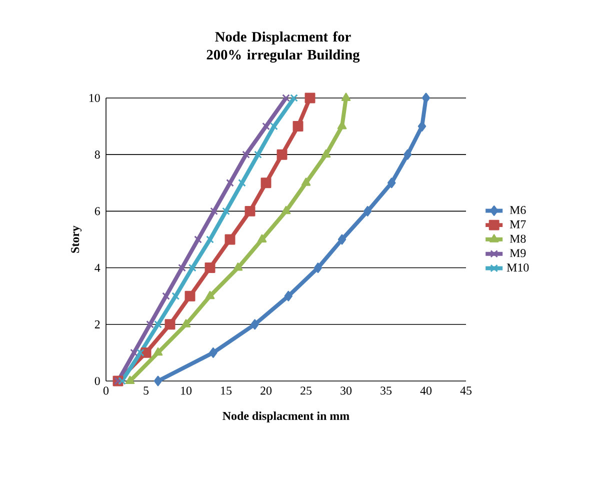 The height and width of the screenshot is (487, 605). Describe the element at coordinates (226, 390) in the screenshot. I see `x-tick-label: 15` at that location.